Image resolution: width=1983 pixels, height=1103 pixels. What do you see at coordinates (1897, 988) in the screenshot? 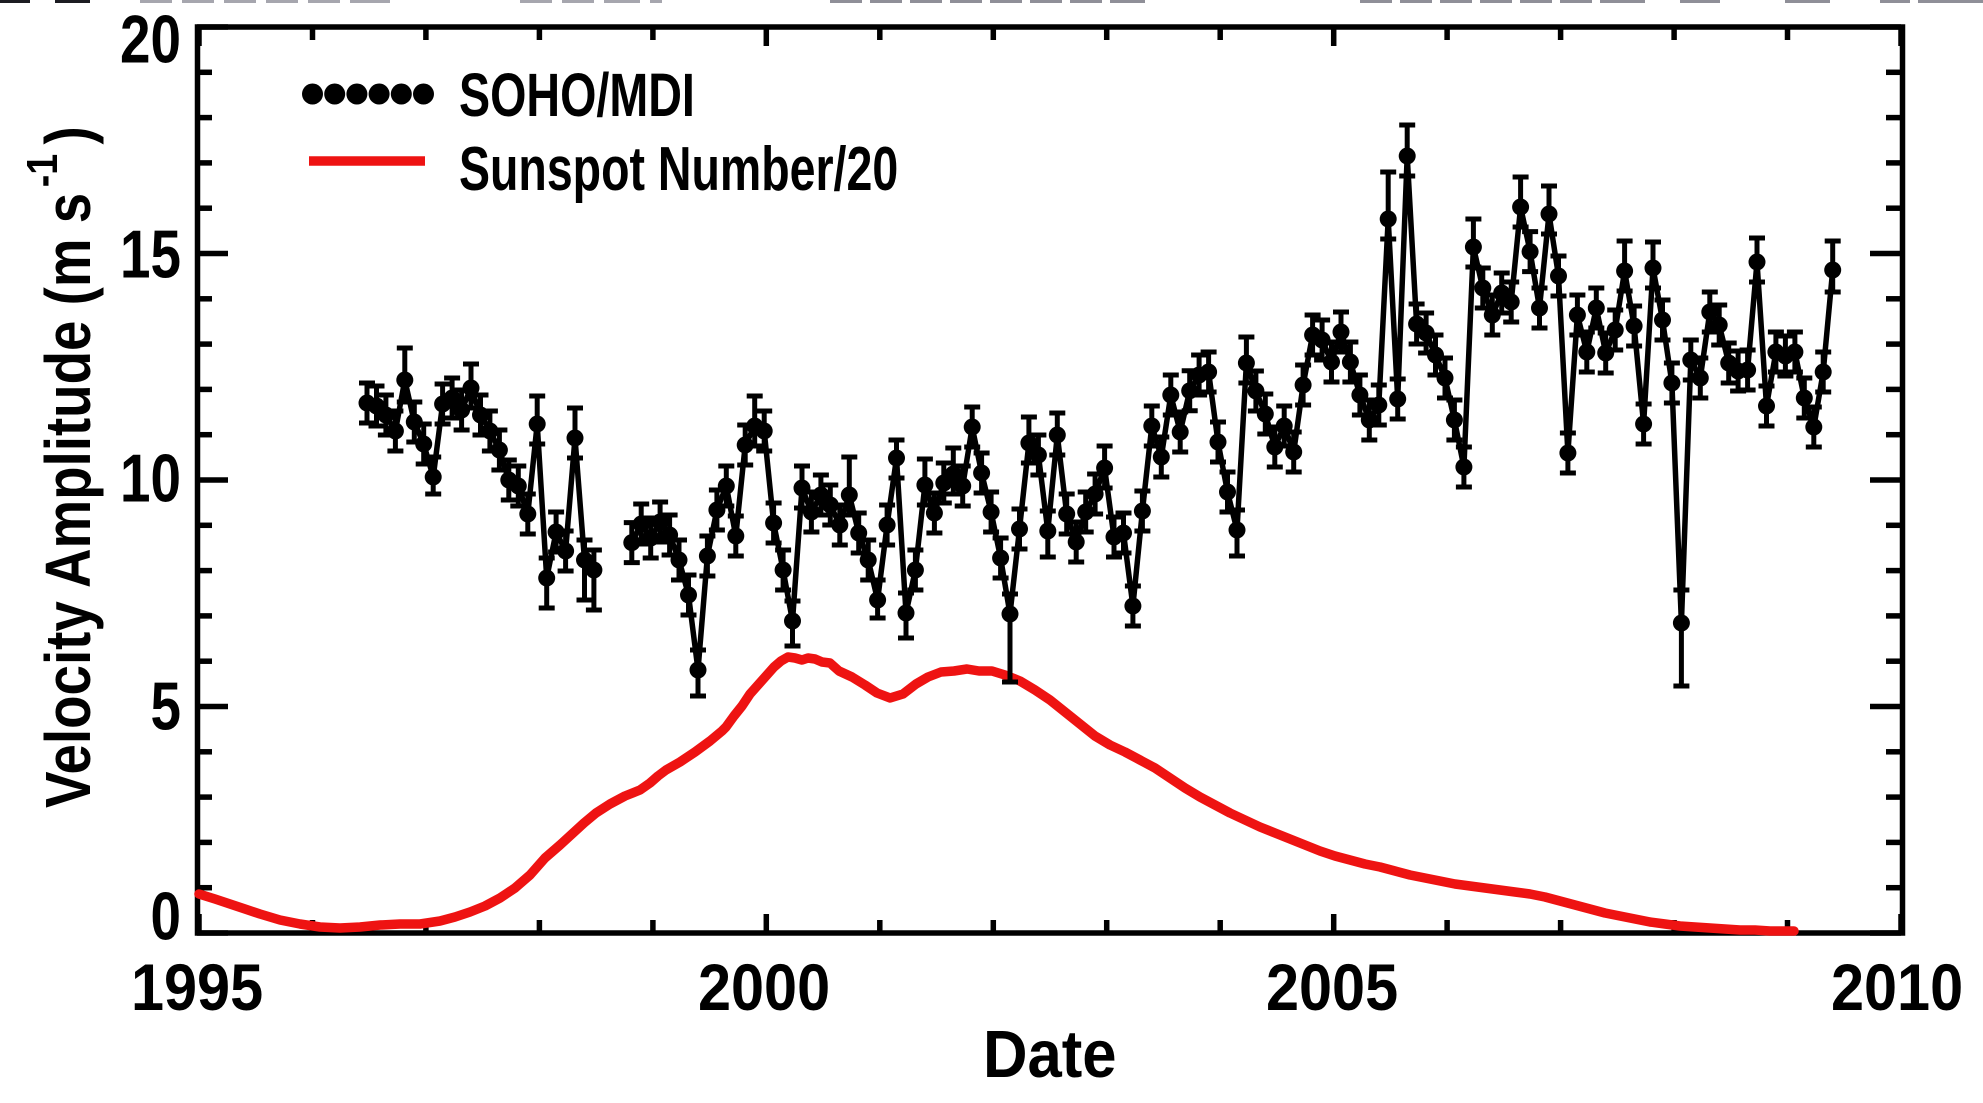
I see `svg-text: 2010` at bounding box center [1897, 988].